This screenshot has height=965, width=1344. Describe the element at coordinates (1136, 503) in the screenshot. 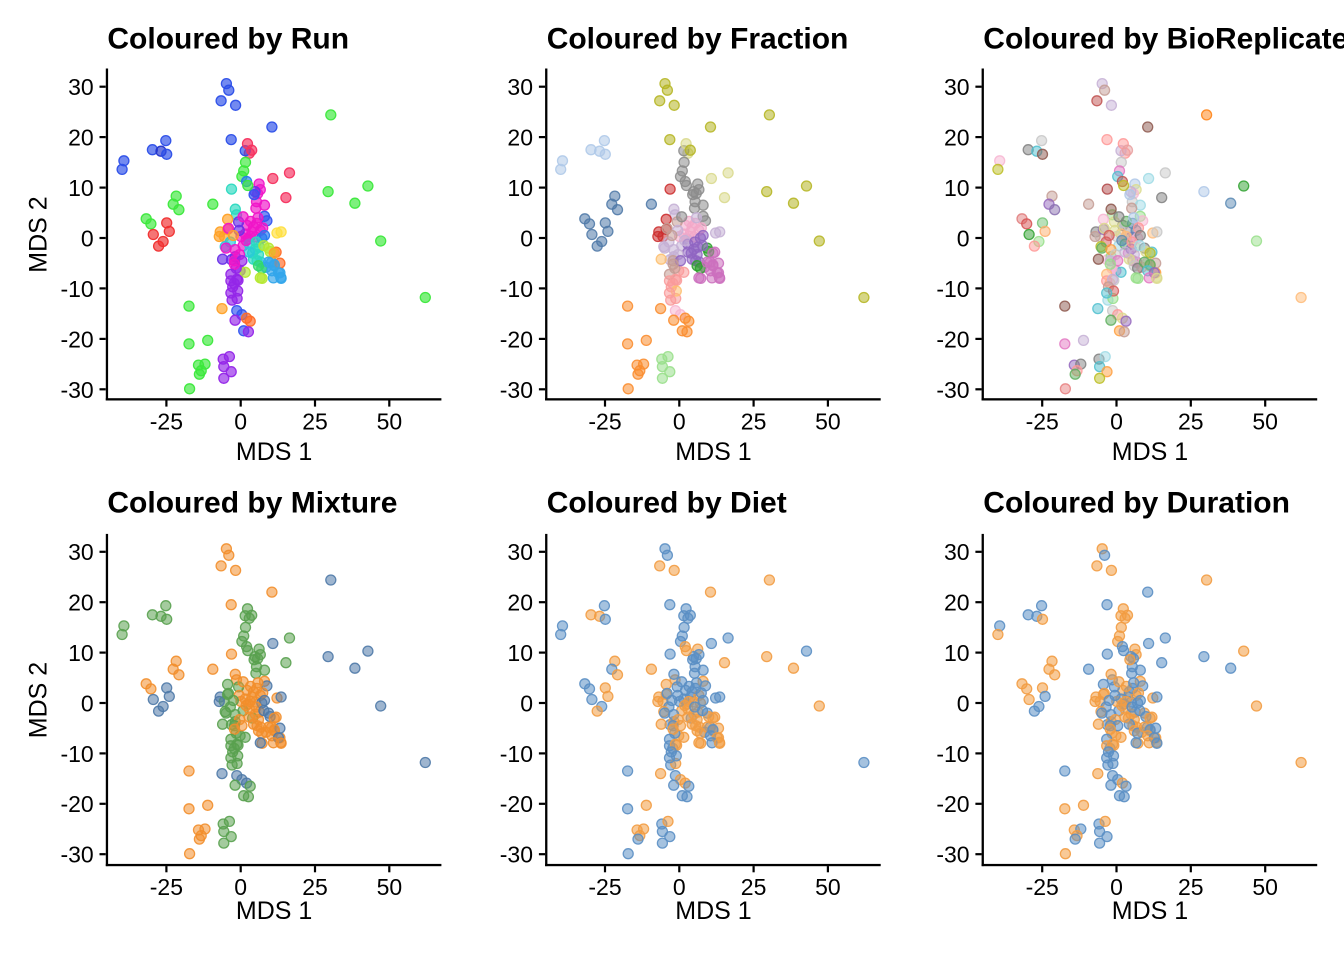

I see `svg-text: Coloured by Duration` at that location.